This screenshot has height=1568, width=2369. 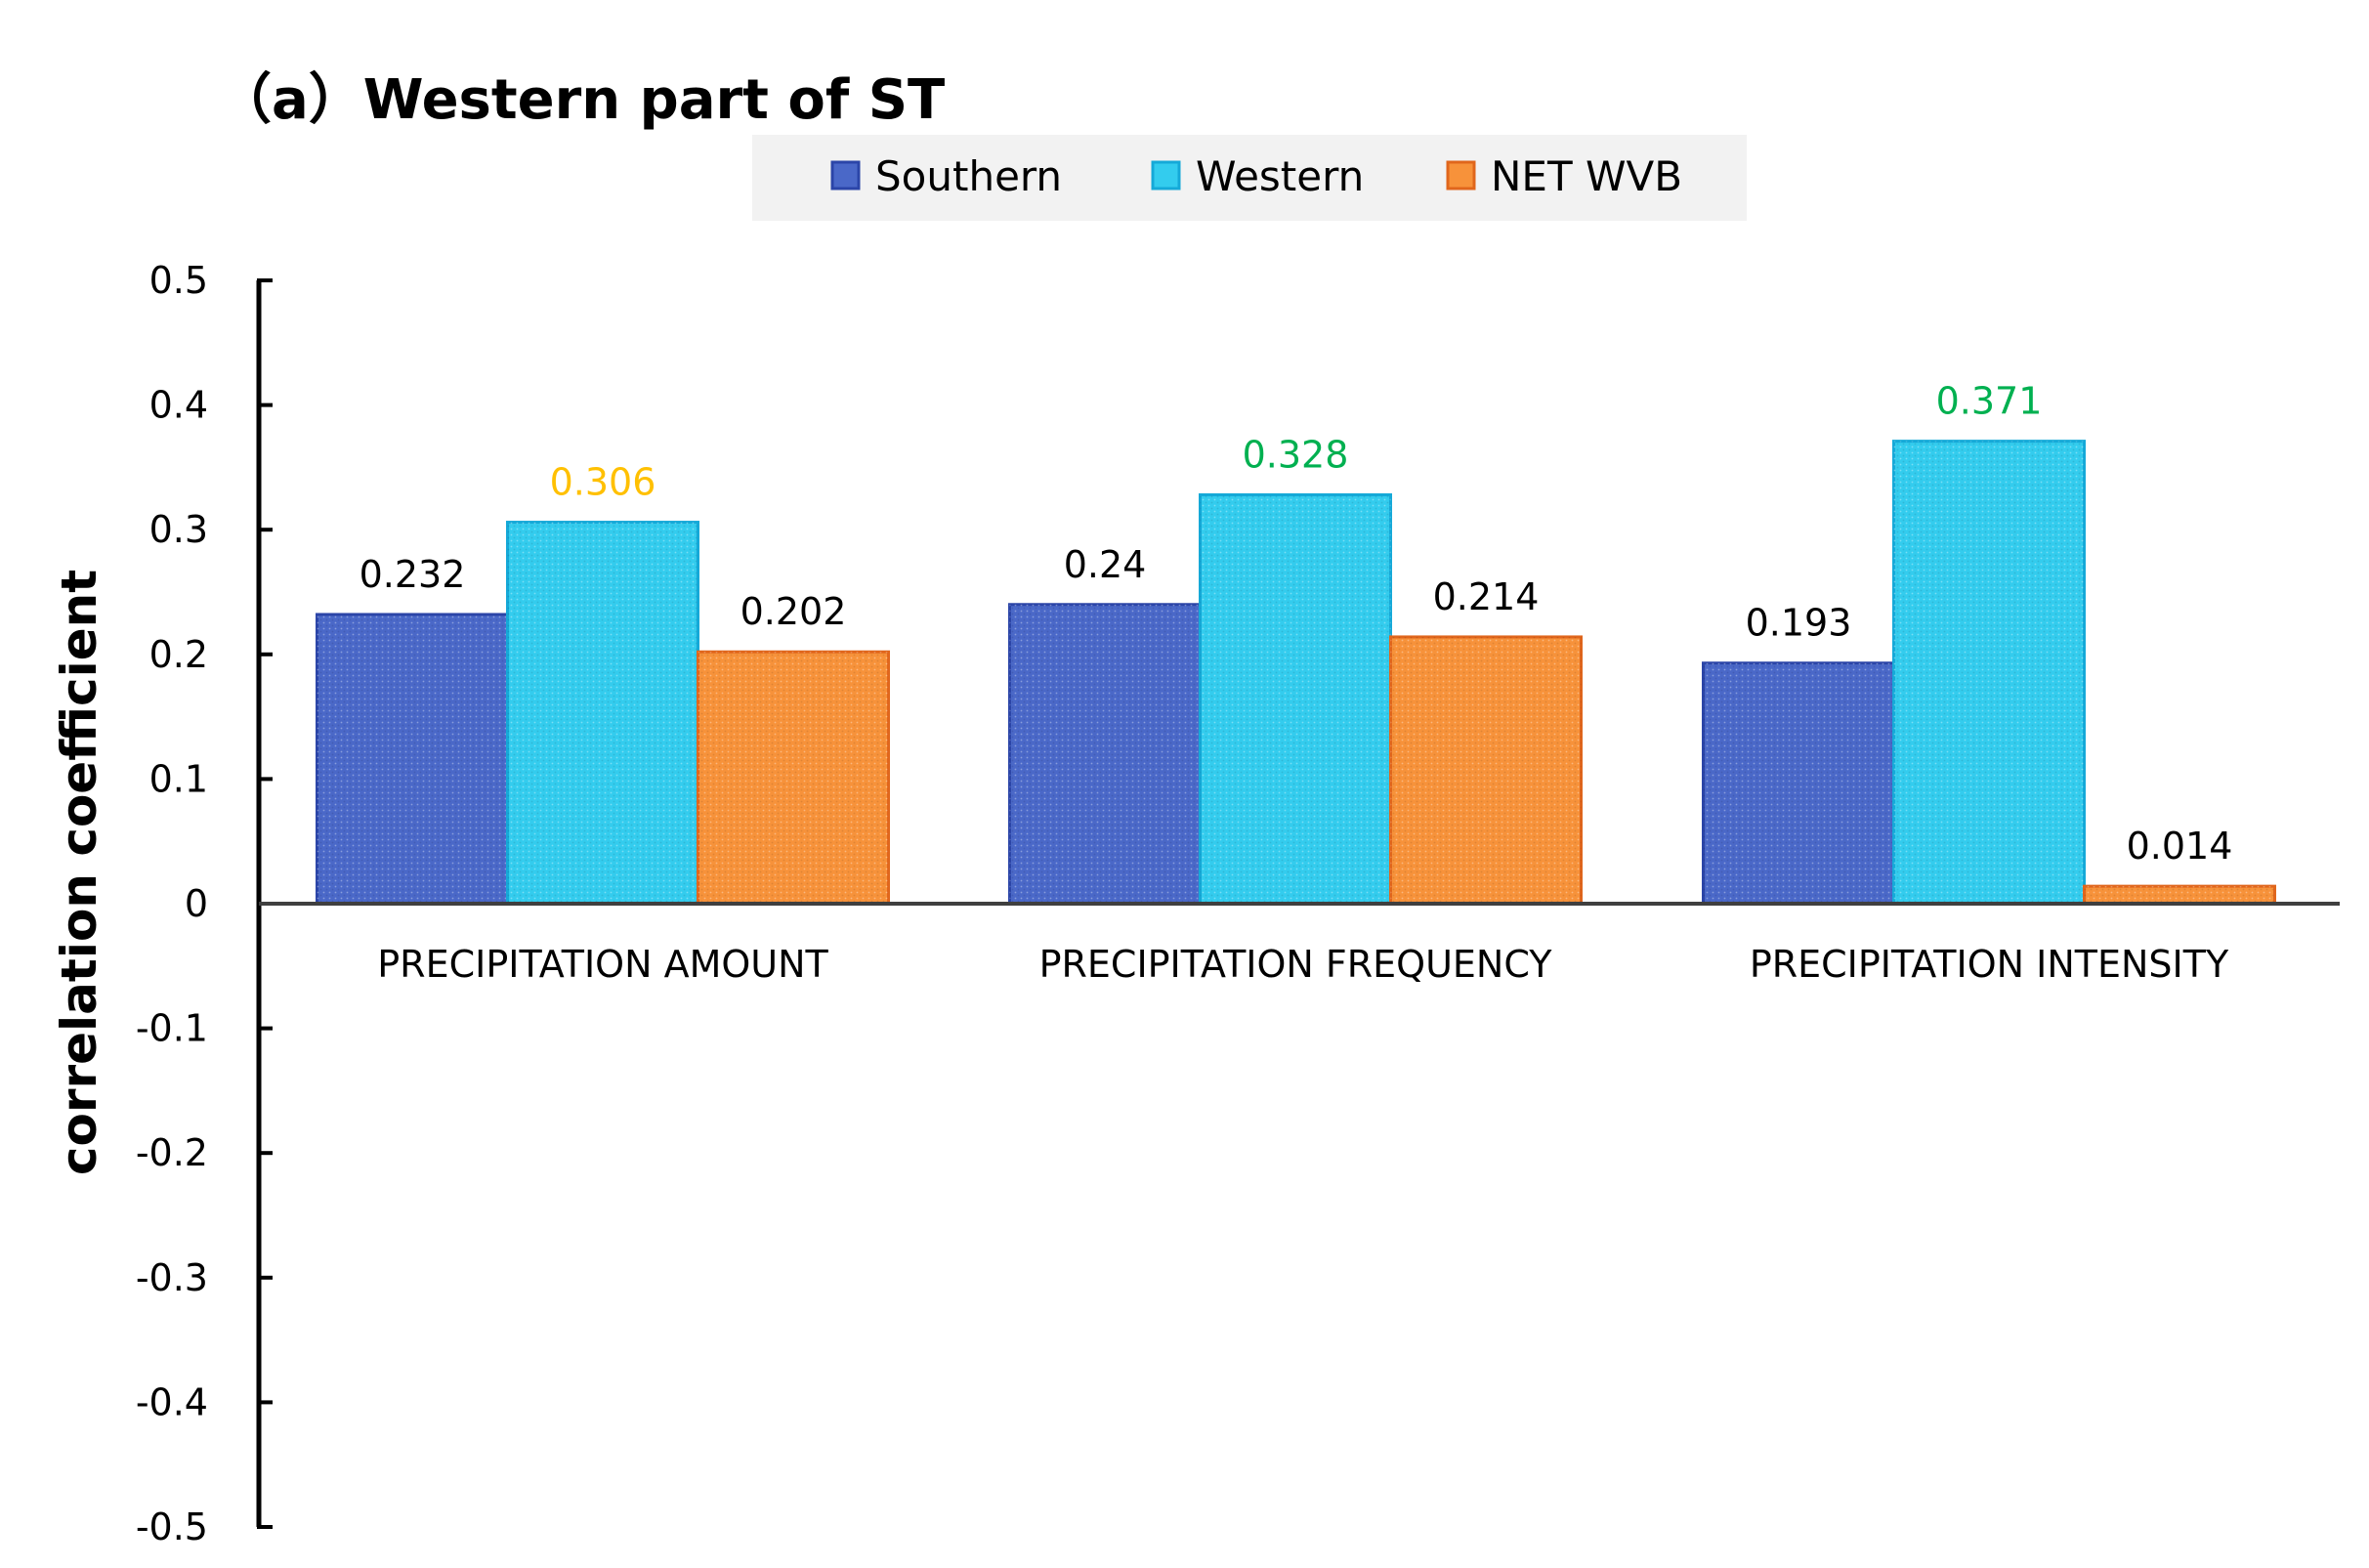 I want to click on legend-box, so click(x=1249, y=178).